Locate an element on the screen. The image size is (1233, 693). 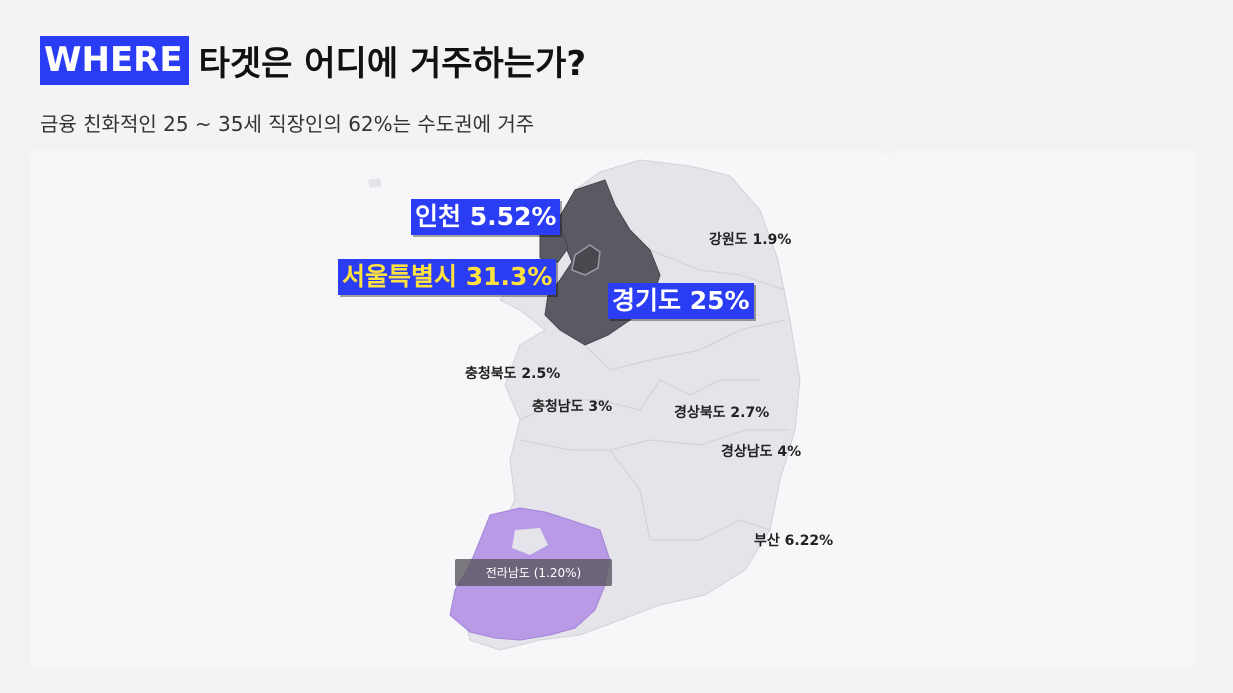
region-borders is located at coordinates (654, 395).